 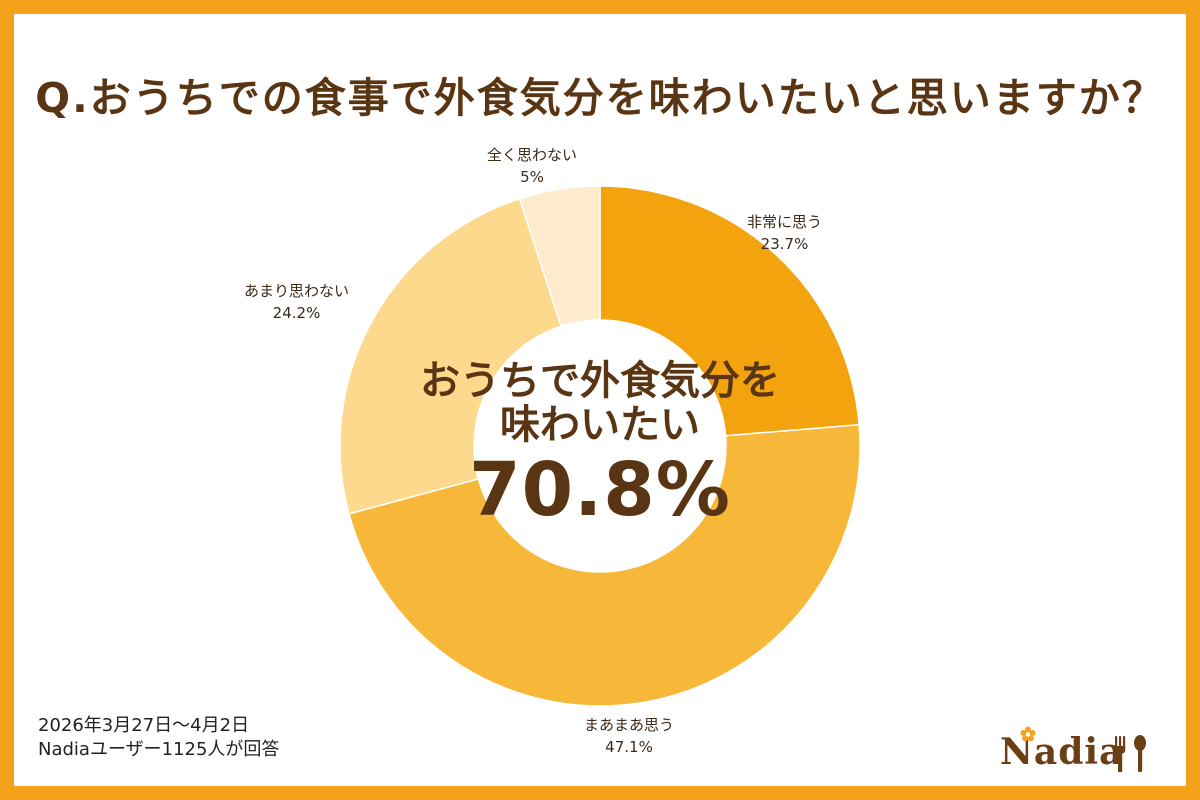 I want to click on label-not-at-all-value: 5%, so click(x=532, y=177).